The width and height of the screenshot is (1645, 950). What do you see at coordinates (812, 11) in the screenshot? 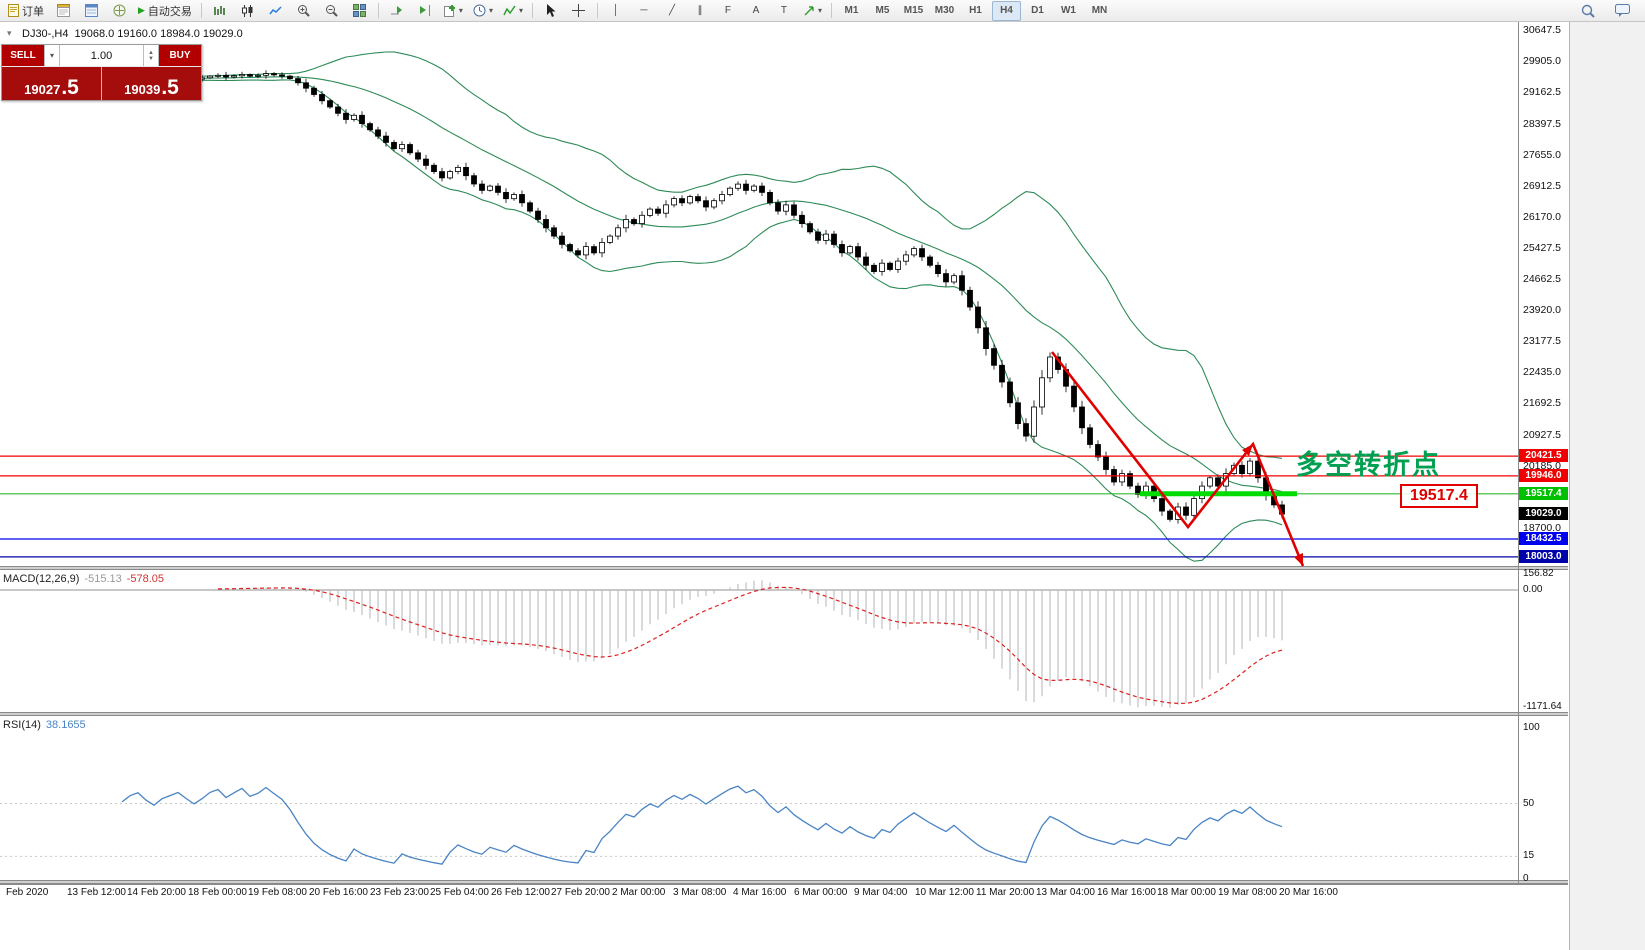
I see `arrows-dropdown-button: ▾` at bounding box center [812, 11].